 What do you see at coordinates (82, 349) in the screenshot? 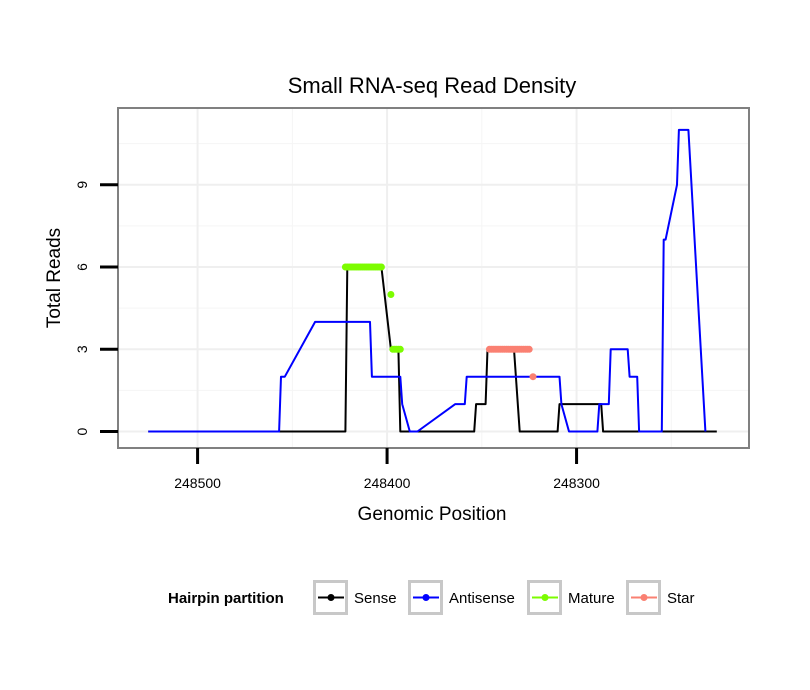
I see `y-tick-label: 3` at bounding box center [82, 349].